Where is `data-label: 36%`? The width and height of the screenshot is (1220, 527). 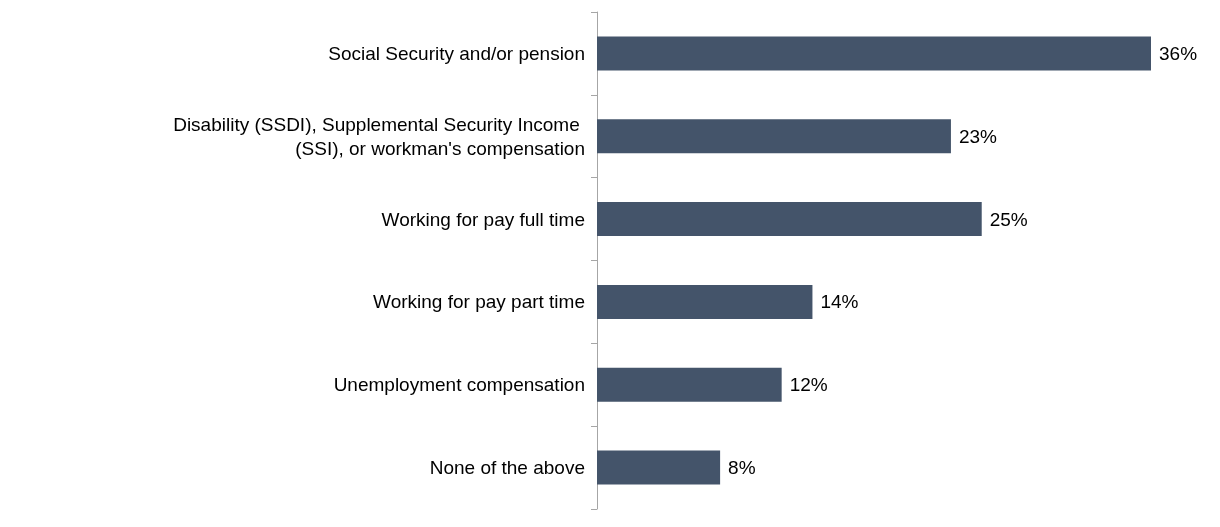 data-label: 36% is located at coordinates (1178, 53).